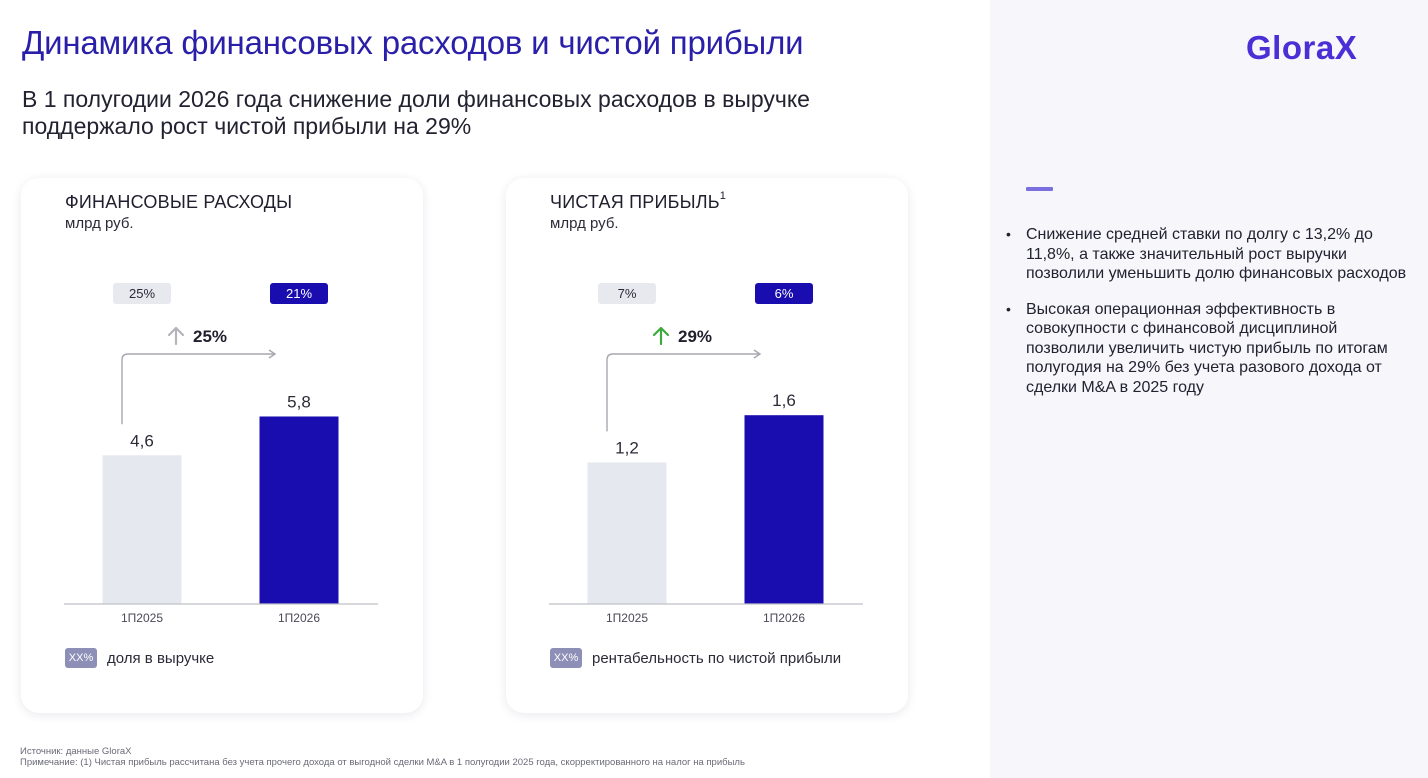 The image size is (1428, 778). Describe the element at coordinates (706, 454) in the screenshot. I see `net-profit-chart: 1,2 1П2025 7% 1,6 1П2026 6% 29%` at that location.